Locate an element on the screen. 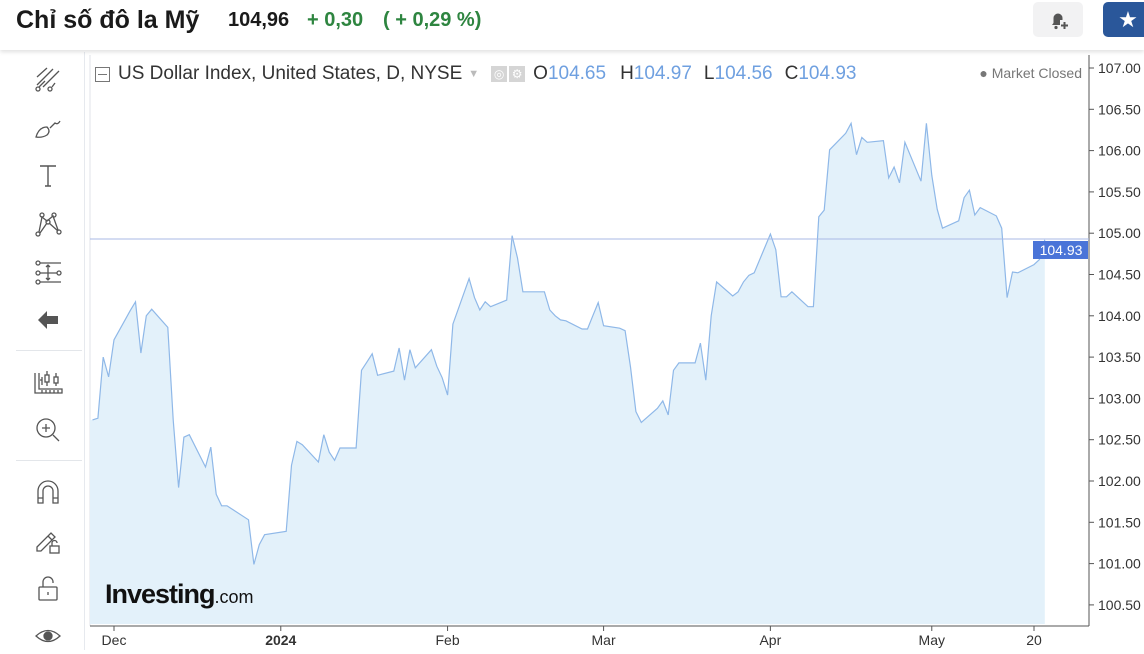 The height and width of the screenshot is (654, 1144). chevron-down-icon: ▼ is located at coordinates (474, 74).